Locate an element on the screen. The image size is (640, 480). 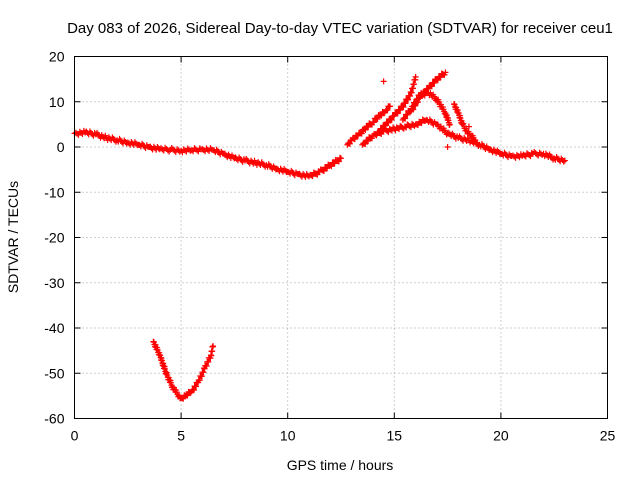
x-tick-label: 10 is located at coordinates (288, 436).